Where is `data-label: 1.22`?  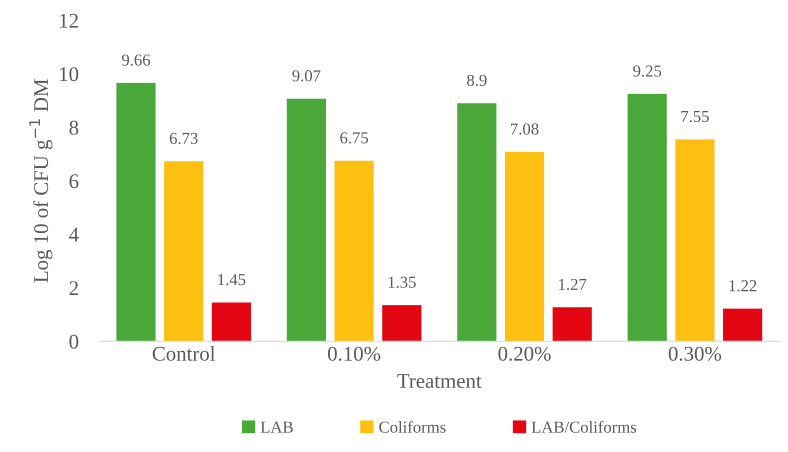 data-label: 1.22 is located at coordinates (743, 286).